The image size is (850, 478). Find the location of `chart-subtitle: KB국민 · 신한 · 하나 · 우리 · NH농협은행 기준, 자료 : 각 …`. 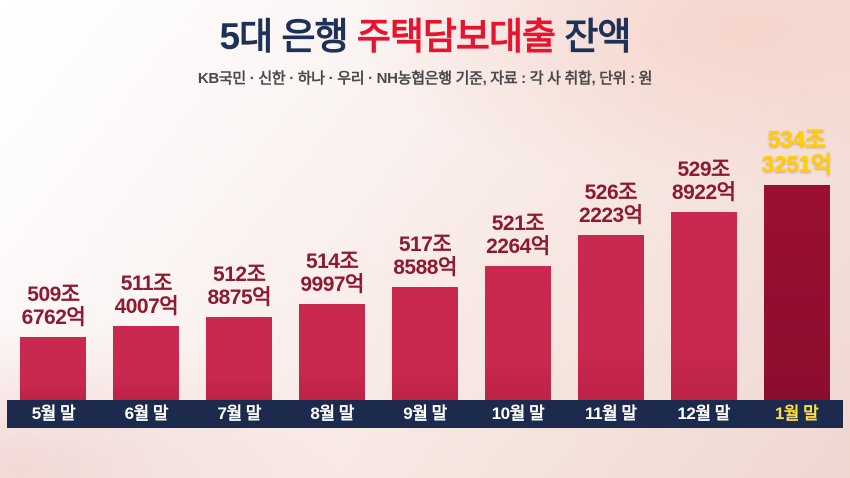

chart-subtitle: KB국민 · 신한 · 하나 · 우리 · NH농협은행 기준, 자료 : 각 … is located at coordinates (425, 78).